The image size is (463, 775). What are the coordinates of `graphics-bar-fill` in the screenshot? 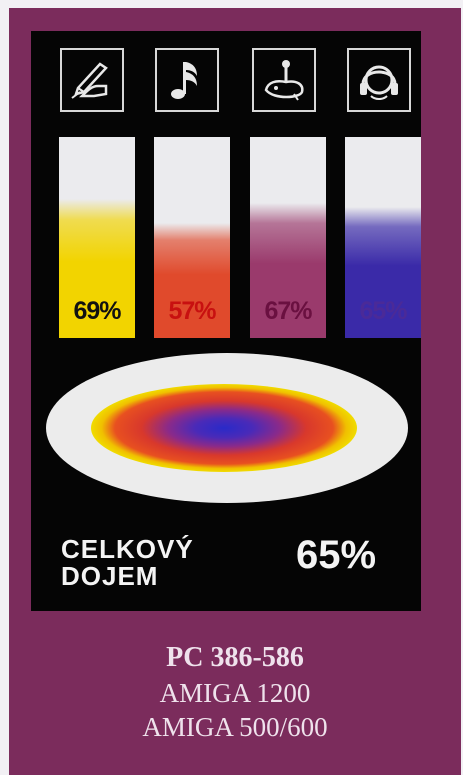 It's located at (97, 268).